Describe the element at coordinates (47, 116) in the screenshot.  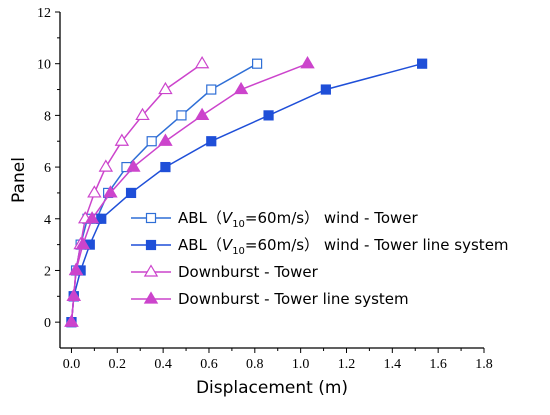
I see `y-tick-label: 8` at that location.